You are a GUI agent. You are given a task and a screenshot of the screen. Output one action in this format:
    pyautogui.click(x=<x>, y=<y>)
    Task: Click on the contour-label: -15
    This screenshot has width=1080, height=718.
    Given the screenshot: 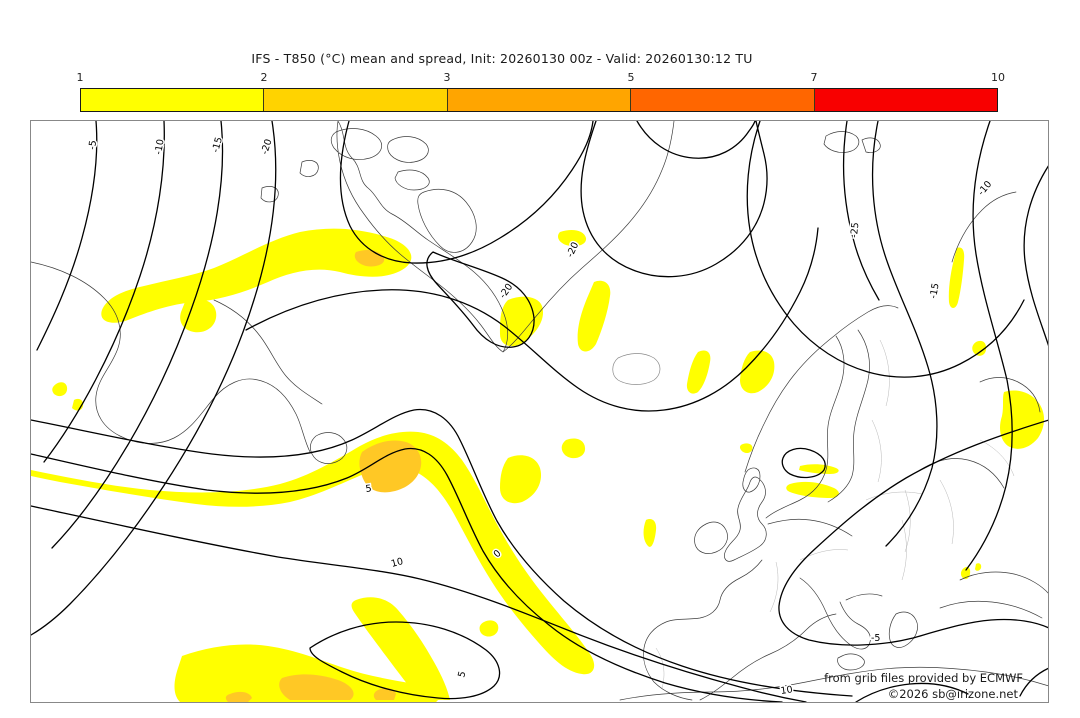 What is the action you would take?
    pyautogui.click(x=935, y=290)
    